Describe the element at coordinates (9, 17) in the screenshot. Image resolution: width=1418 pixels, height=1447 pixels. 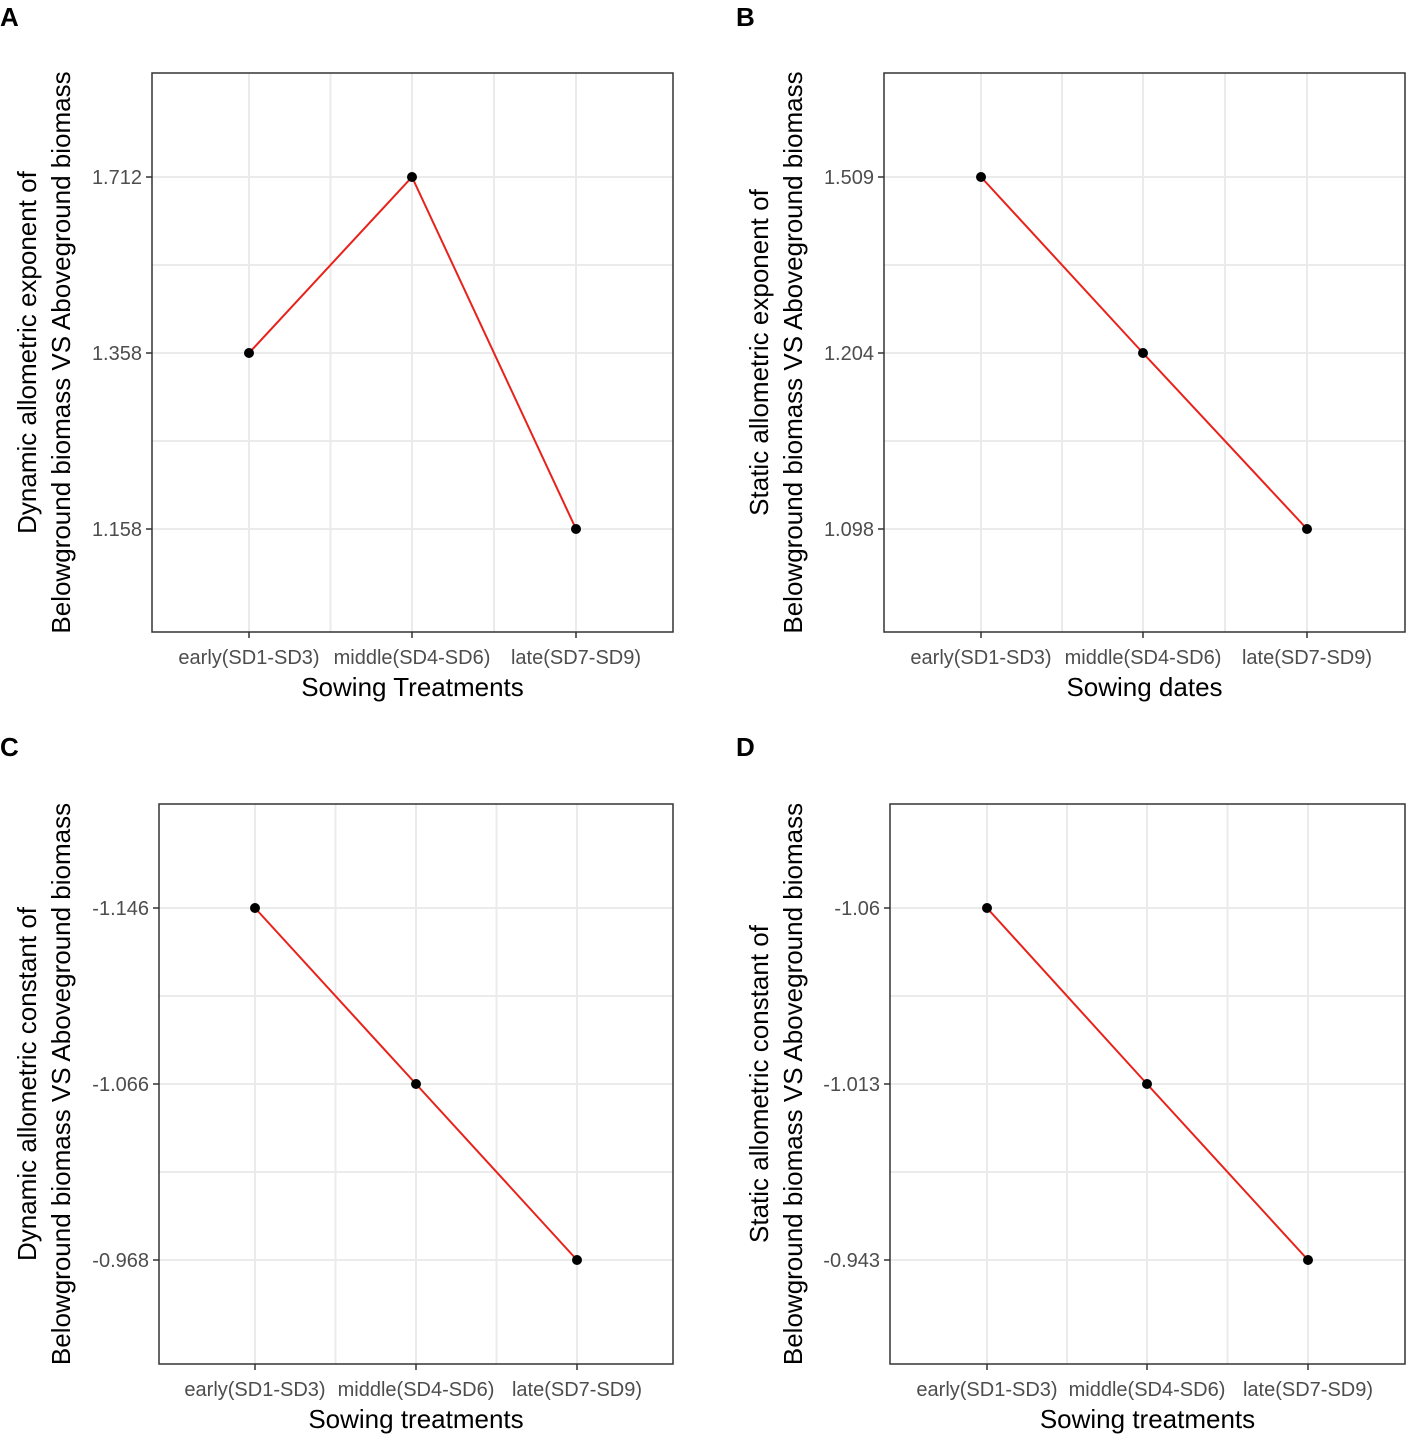
I see `panel-letter: A` at that location.